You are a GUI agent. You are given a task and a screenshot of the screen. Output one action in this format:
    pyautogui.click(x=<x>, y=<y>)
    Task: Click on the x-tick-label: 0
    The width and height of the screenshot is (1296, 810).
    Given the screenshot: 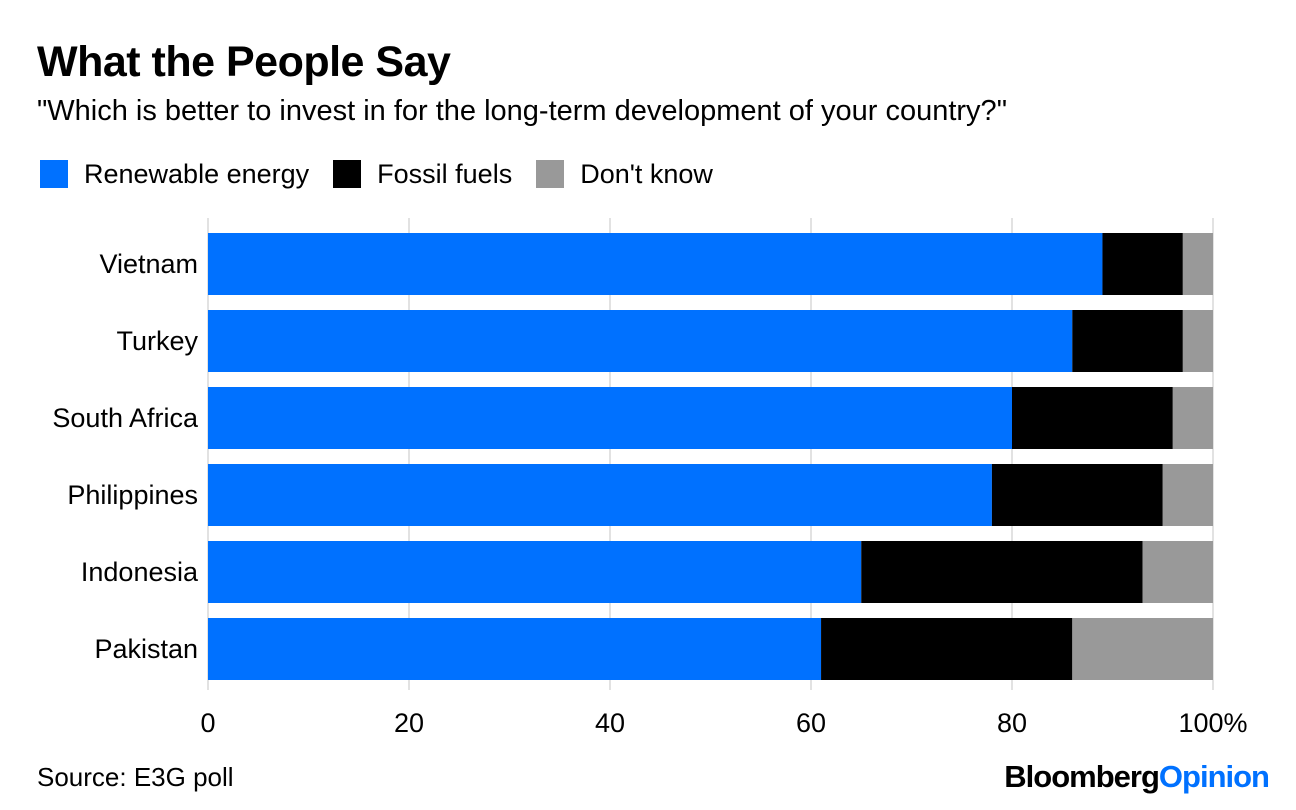 What is the action you would take?
    pyautogui.click(x=207, y=723)
    